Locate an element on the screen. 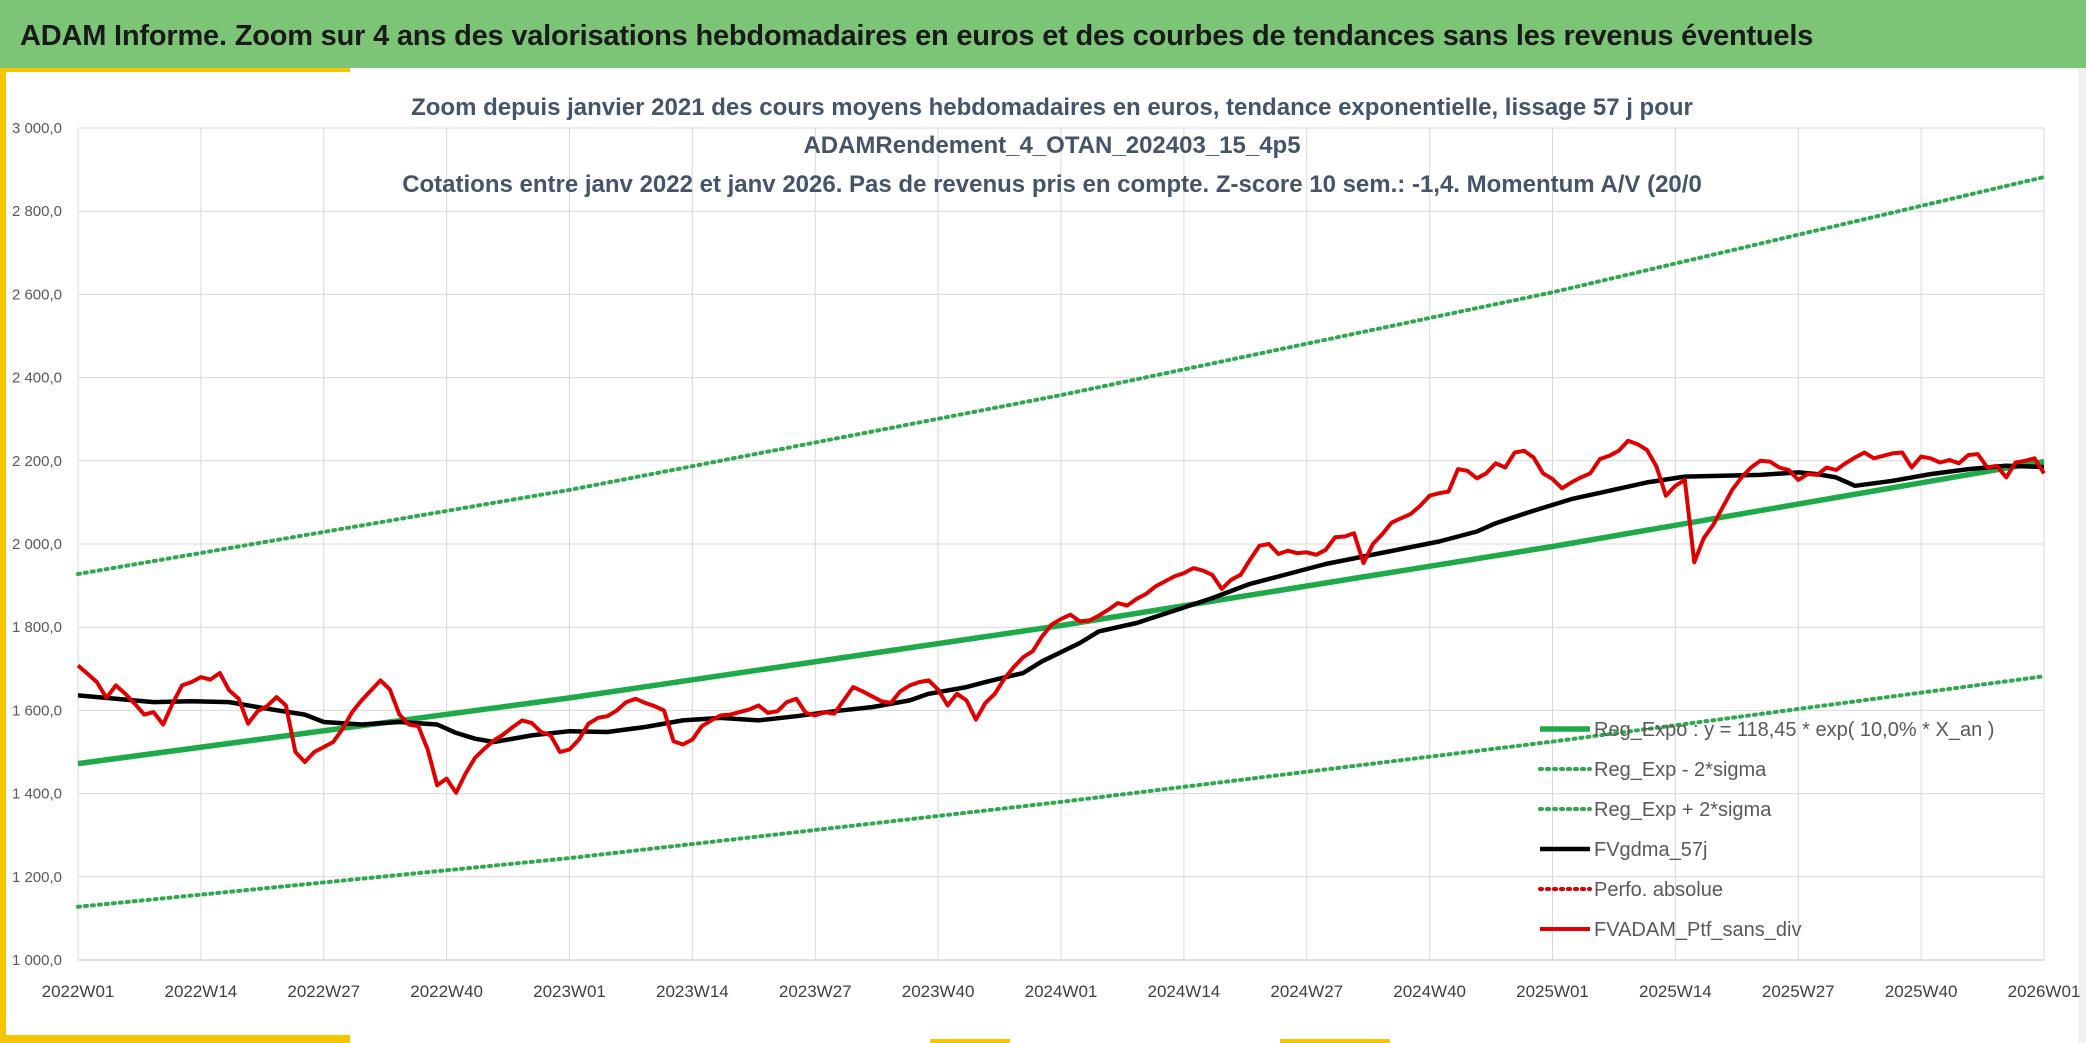 Image resolution: width=2086 pixels, height=1043 pixels. x-tick-label: 2024W14 is located at coordinates (1183, 991).